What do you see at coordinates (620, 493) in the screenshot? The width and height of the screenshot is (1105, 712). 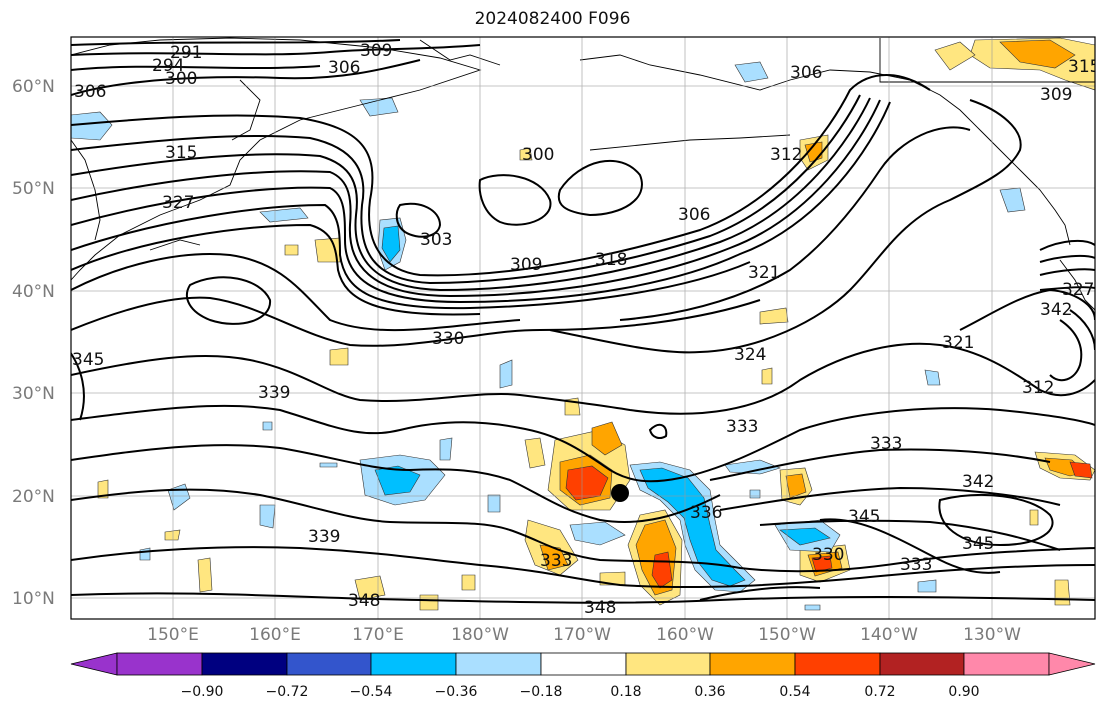 I see `low-center-marker` at bounding box center [620, 493].